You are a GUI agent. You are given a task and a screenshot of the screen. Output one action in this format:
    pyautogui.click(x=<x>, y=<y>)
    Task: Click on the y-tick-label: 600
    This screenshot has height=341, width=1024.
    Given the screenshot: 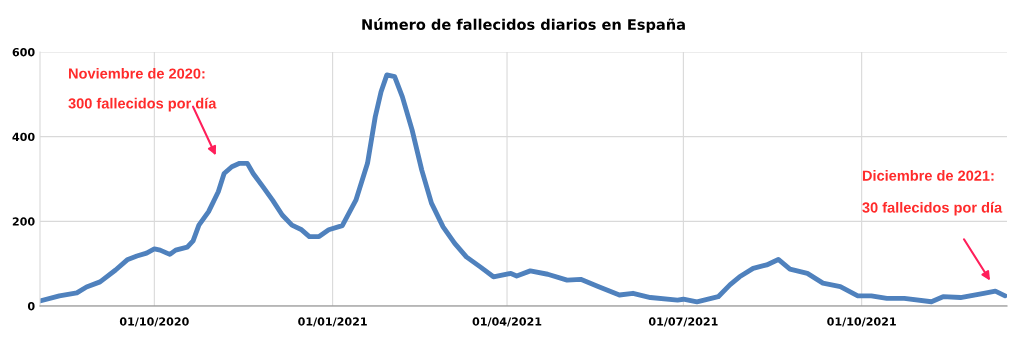 What is the action you would take?
    pyautogui.click(x=23, y=52)
    